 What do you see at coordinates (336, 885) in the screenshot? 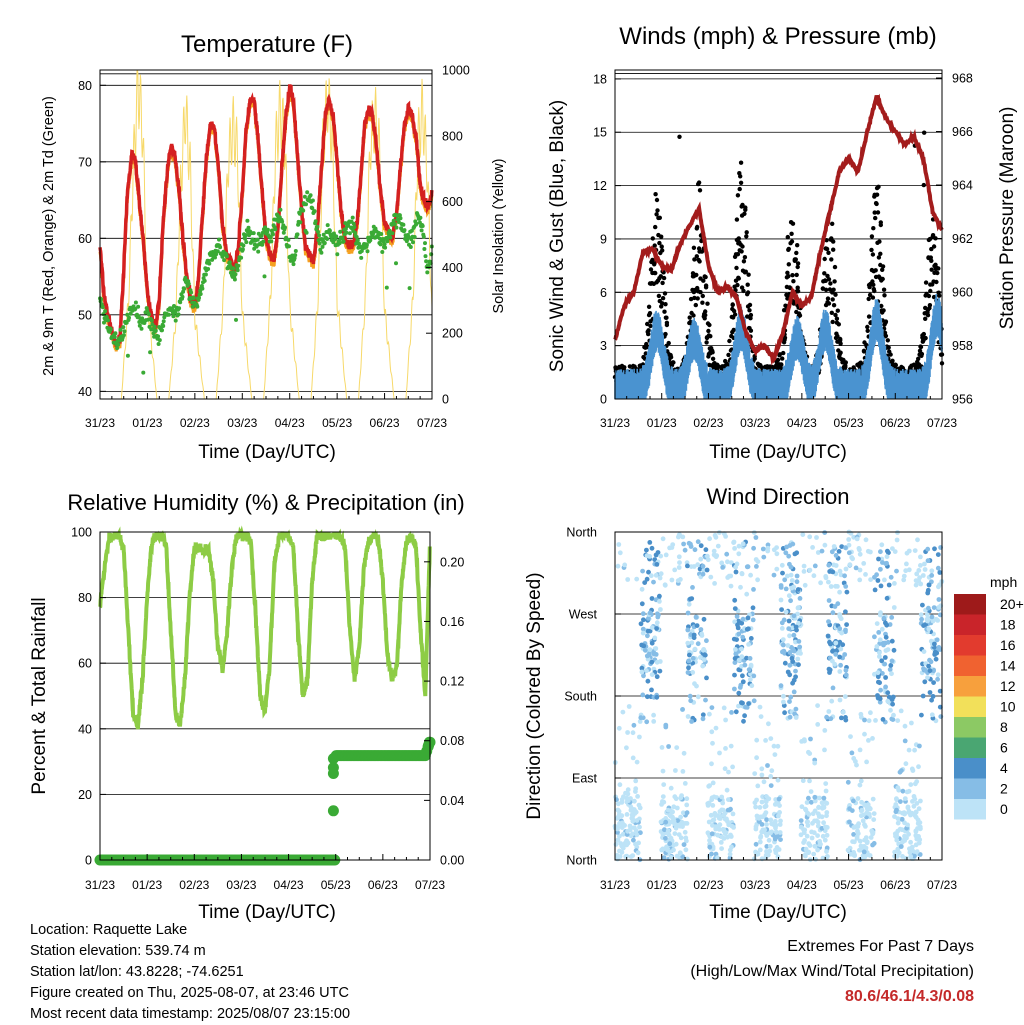
I see `x-tick-label: 05/23` at bounding box center [336, 885].